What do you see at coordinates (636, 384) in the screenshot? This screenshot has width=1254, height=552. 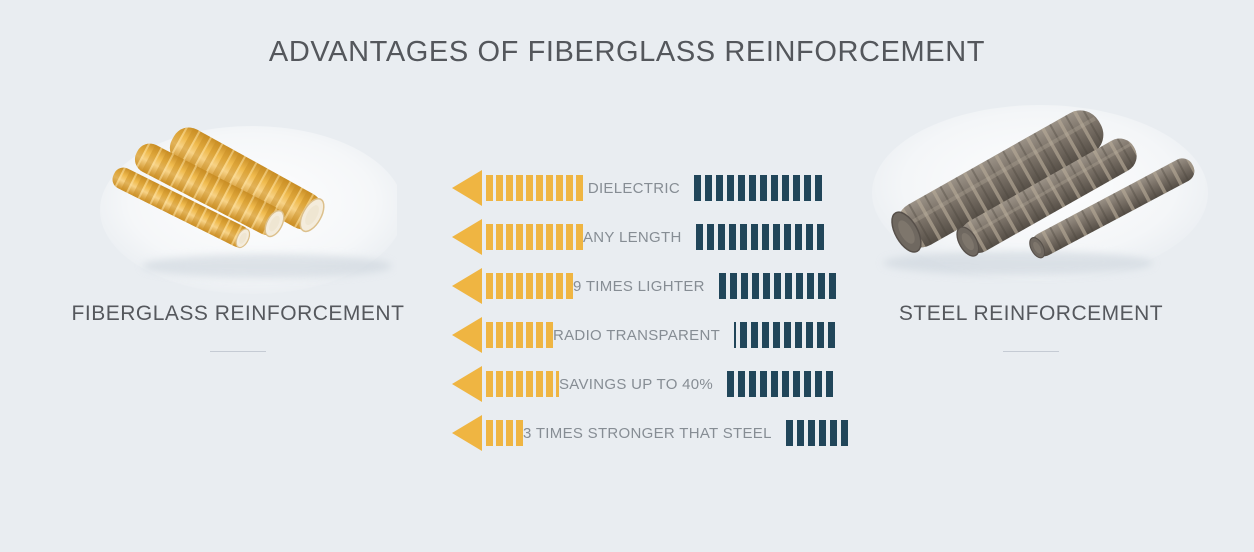 I see `row-label: SAVINGS UP TO 40%` at bounding box center [636, 384].